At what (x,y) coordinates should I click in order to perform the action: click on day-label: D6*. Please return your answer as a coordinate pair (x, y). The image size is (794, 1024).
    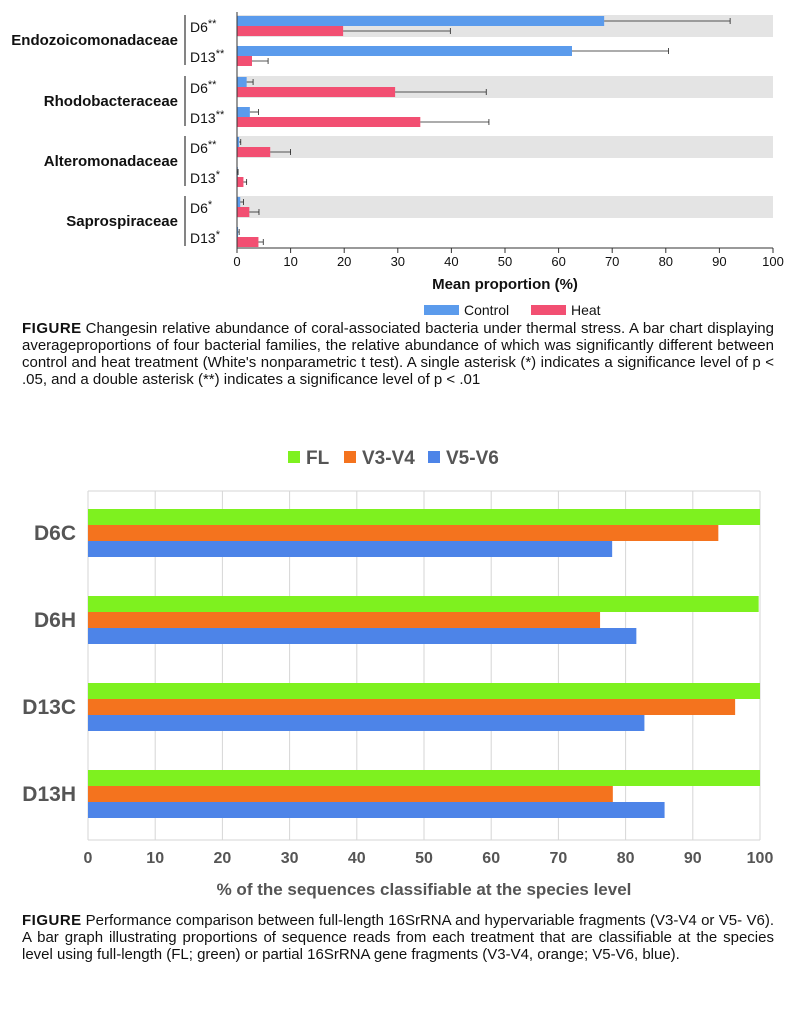
    Looking at the image, I should click on (201, 207).